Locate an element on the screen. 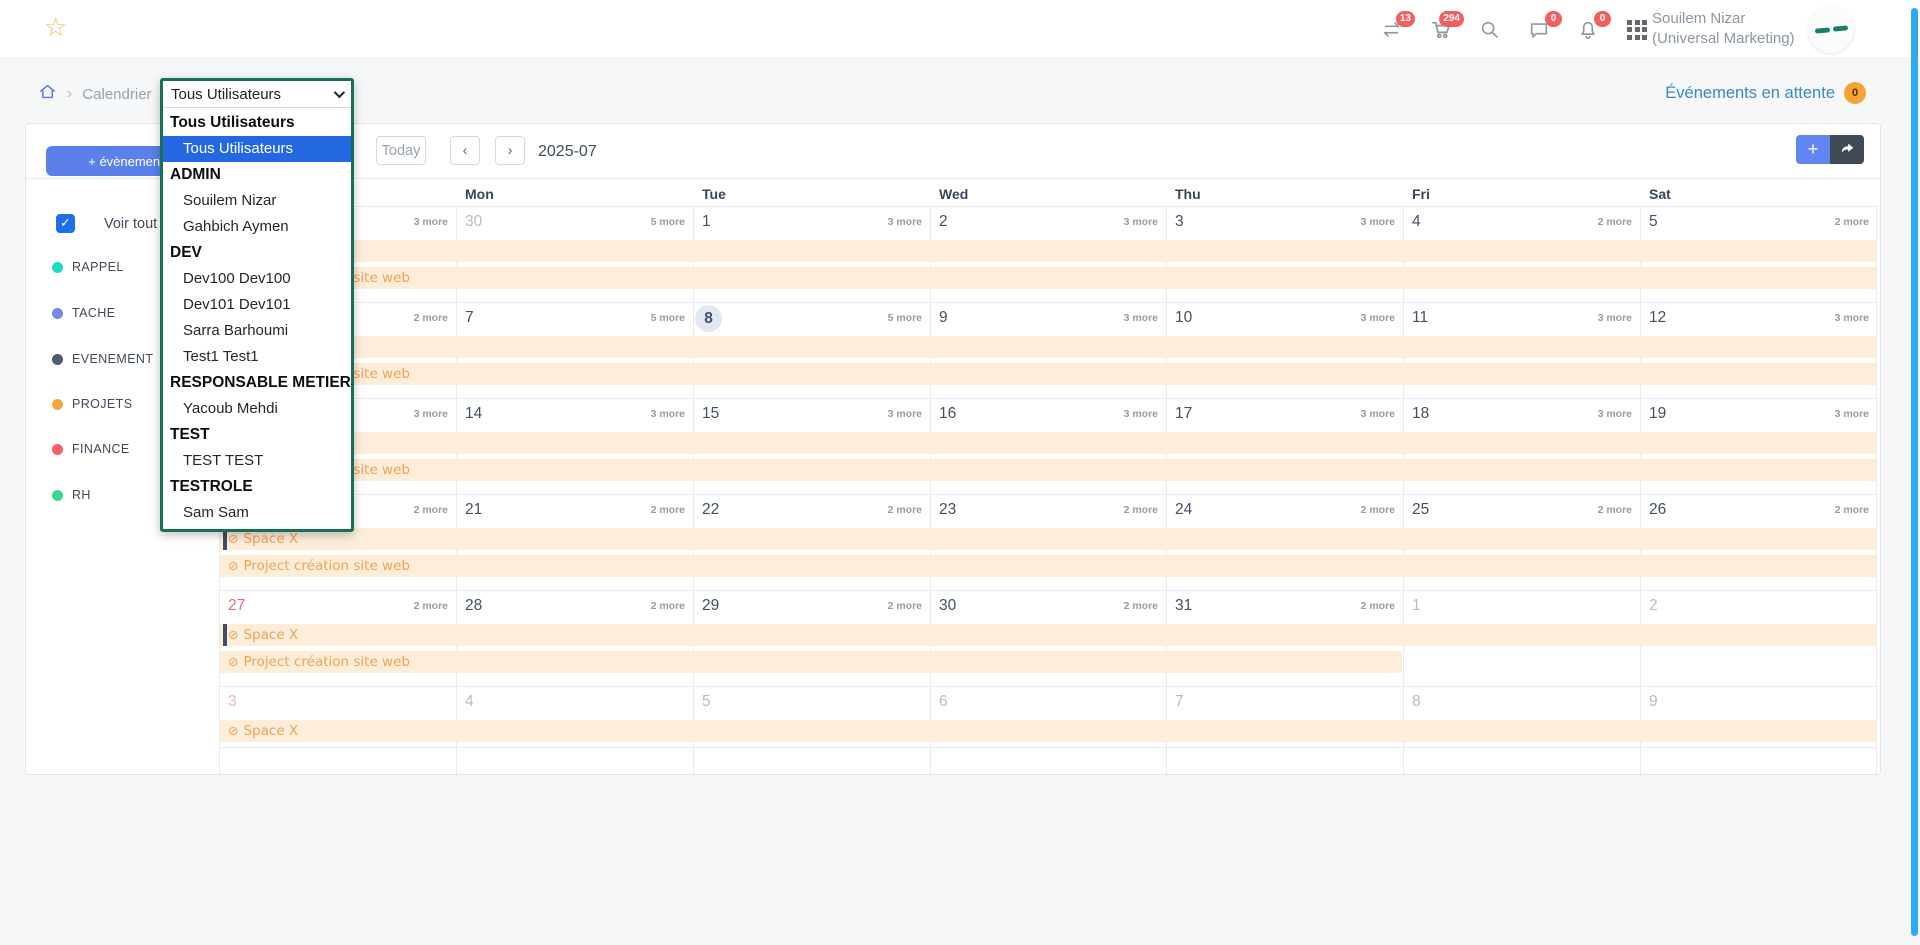 The height and width of the screenshot is (945, 1920). day-cell-number: 14 is located at coordinates (474, 413).